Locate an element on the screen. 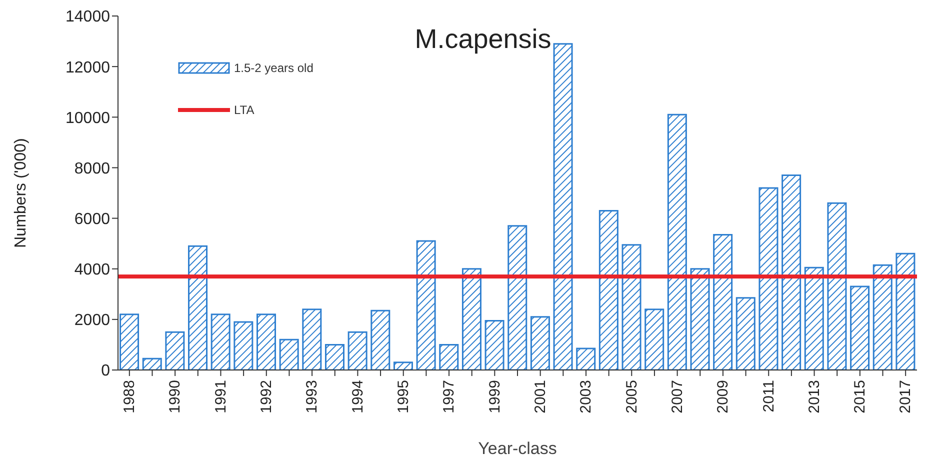 This screenshot has height=468, width=931. x-tick-label: 2003 is located at coordinates (586, 397).